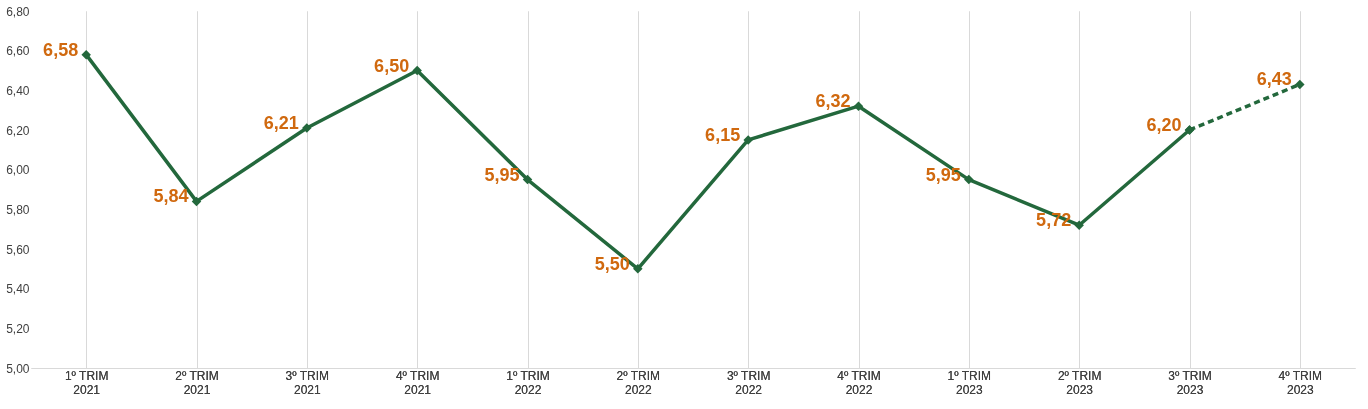 Image resolution: width=1368 pixels, height=409 pixels. What do you see at coordinates (1190, 382) in the screenshot?
I see `x-tick-label: 3º TRIM 2023` at bounding box center [1190, 382].